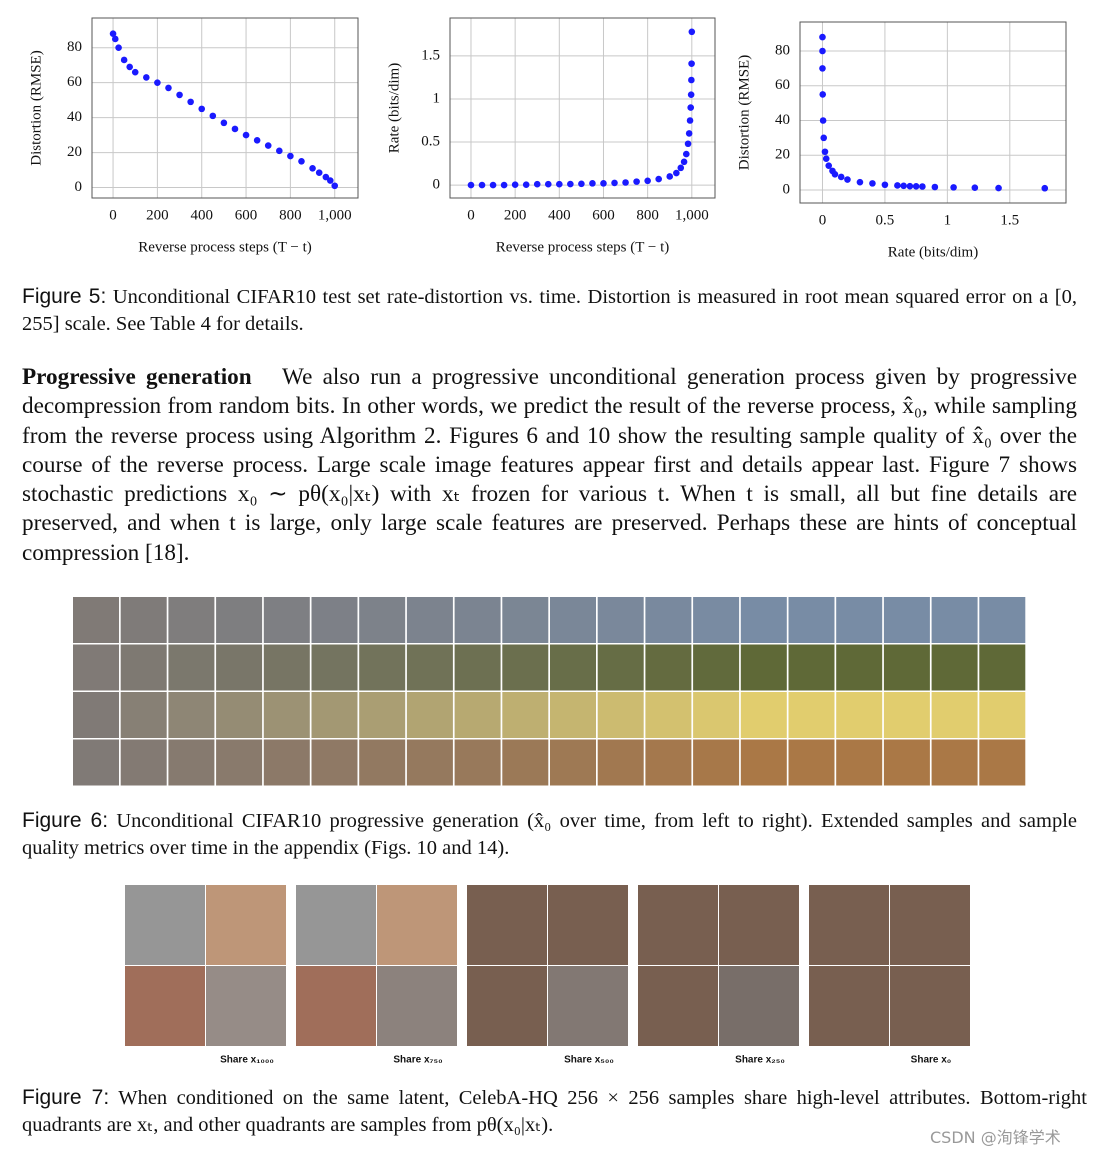 Image resolution: width=1106 pixels, height=1156 pixels. Describe the element at coordinates (225, 247) in the screenshot. I see `x-axis-label: Reverse process steps (T − t)` at that location.